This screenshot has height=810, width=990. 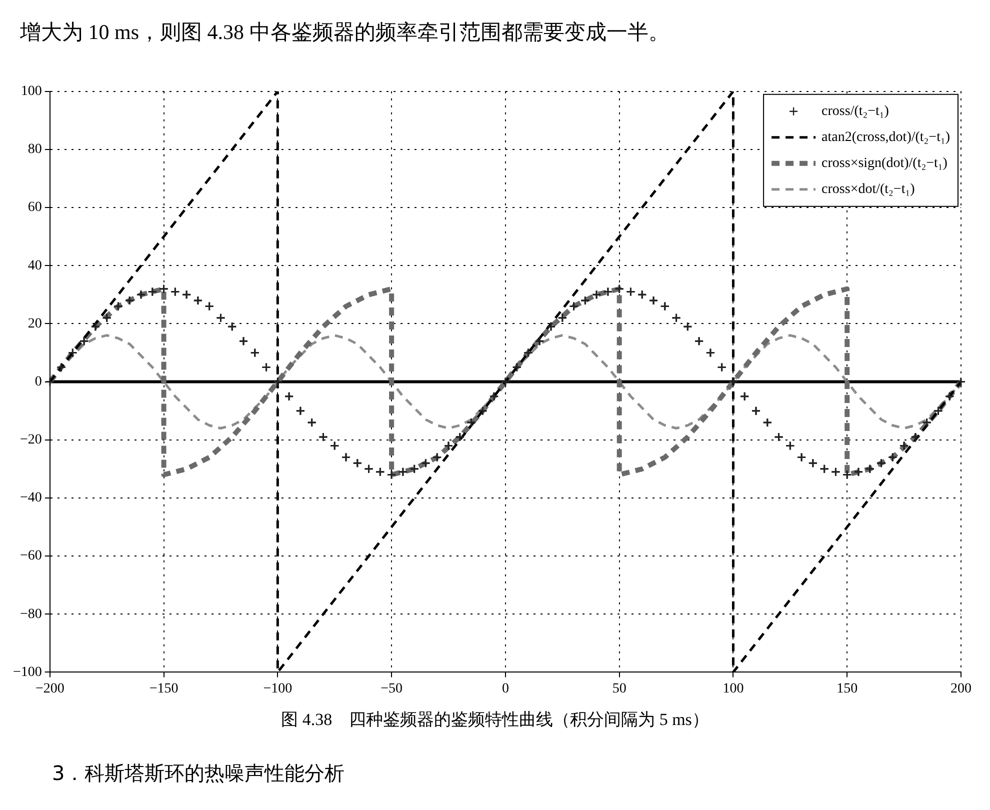 I want to click on y-tick-label: −100, so click(x=27, y=672).